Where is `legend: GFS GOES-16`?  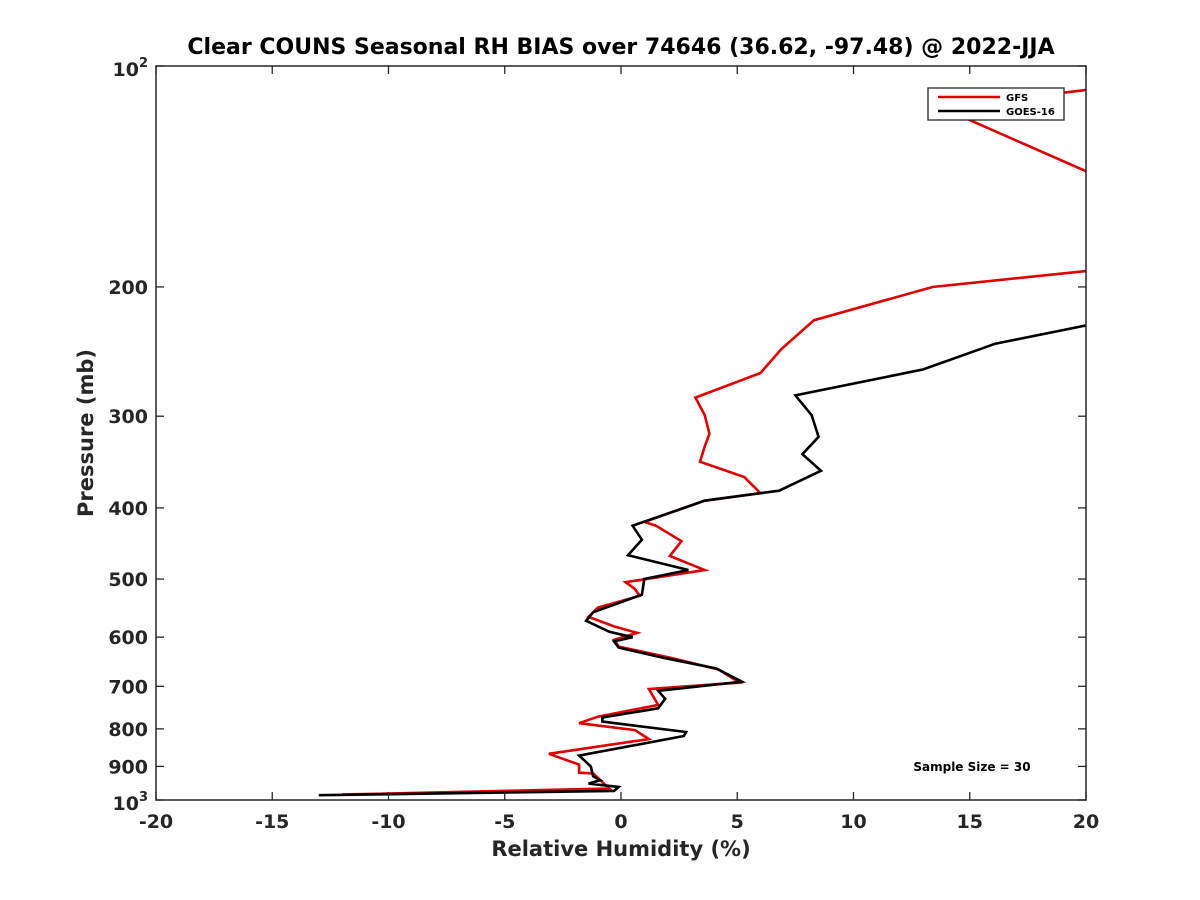
legend: GFS GOES-16 is located at coordinates (996, 104).